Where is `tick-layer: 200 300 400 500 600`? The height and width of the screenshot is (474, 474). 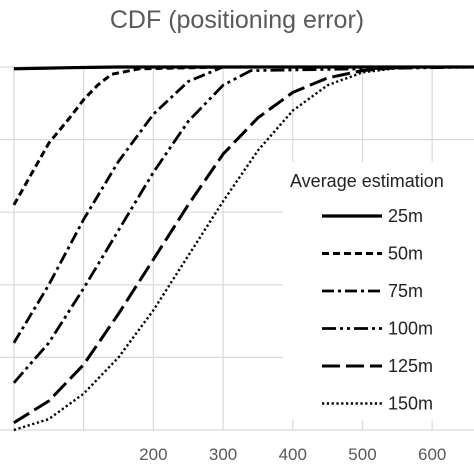 tick-layer: 200 300 400 500 600 is located at coordinates (292, 454).